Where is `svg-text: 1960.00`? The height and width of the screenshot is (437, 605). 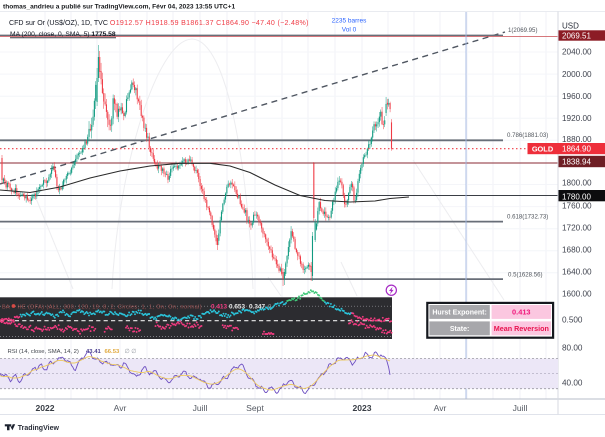
svg-text: 1960.00 is located at coordinates (577, 96).